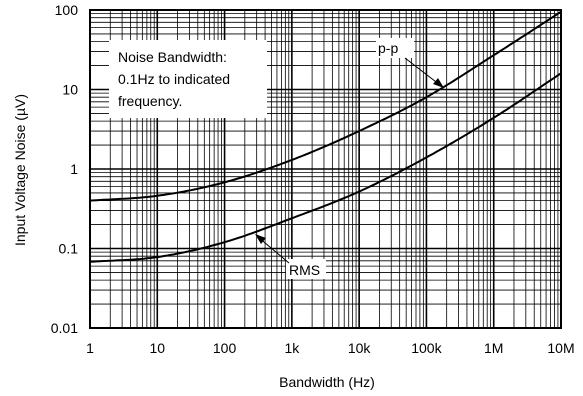 Image resolution: width=583 pixels, height=396 pixels. I want to click on series-label-pp: p-p, so click(410, 63).